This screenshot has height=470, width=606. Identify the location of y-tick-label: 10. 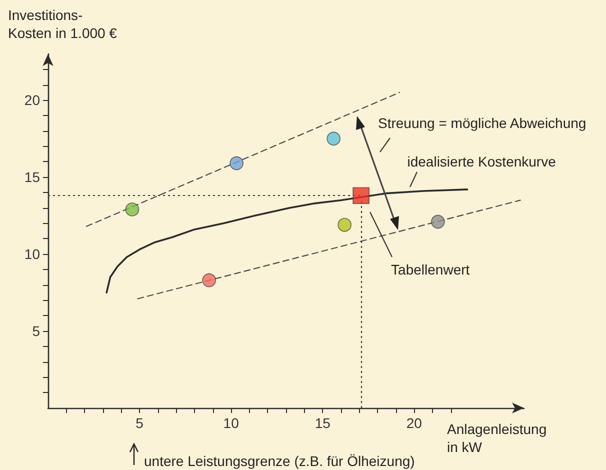
(32, 254).